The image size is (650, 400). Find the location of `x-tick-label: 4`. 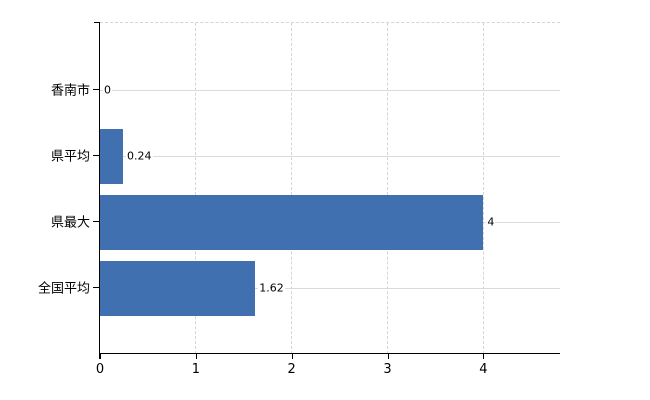

x-tick-label: 4 is located at coordinates (483, 369).